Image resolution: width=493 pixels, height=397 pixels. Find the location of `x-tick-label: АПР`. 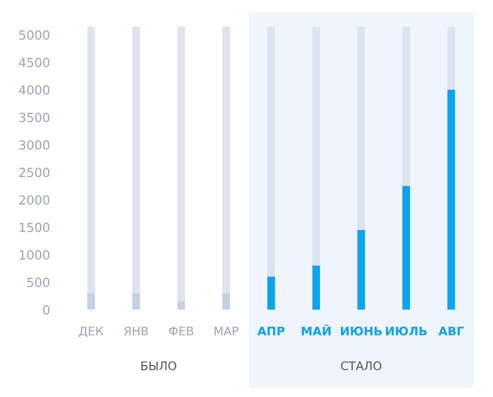

x-tick-label: АПР is located at coordinates (270, 331).